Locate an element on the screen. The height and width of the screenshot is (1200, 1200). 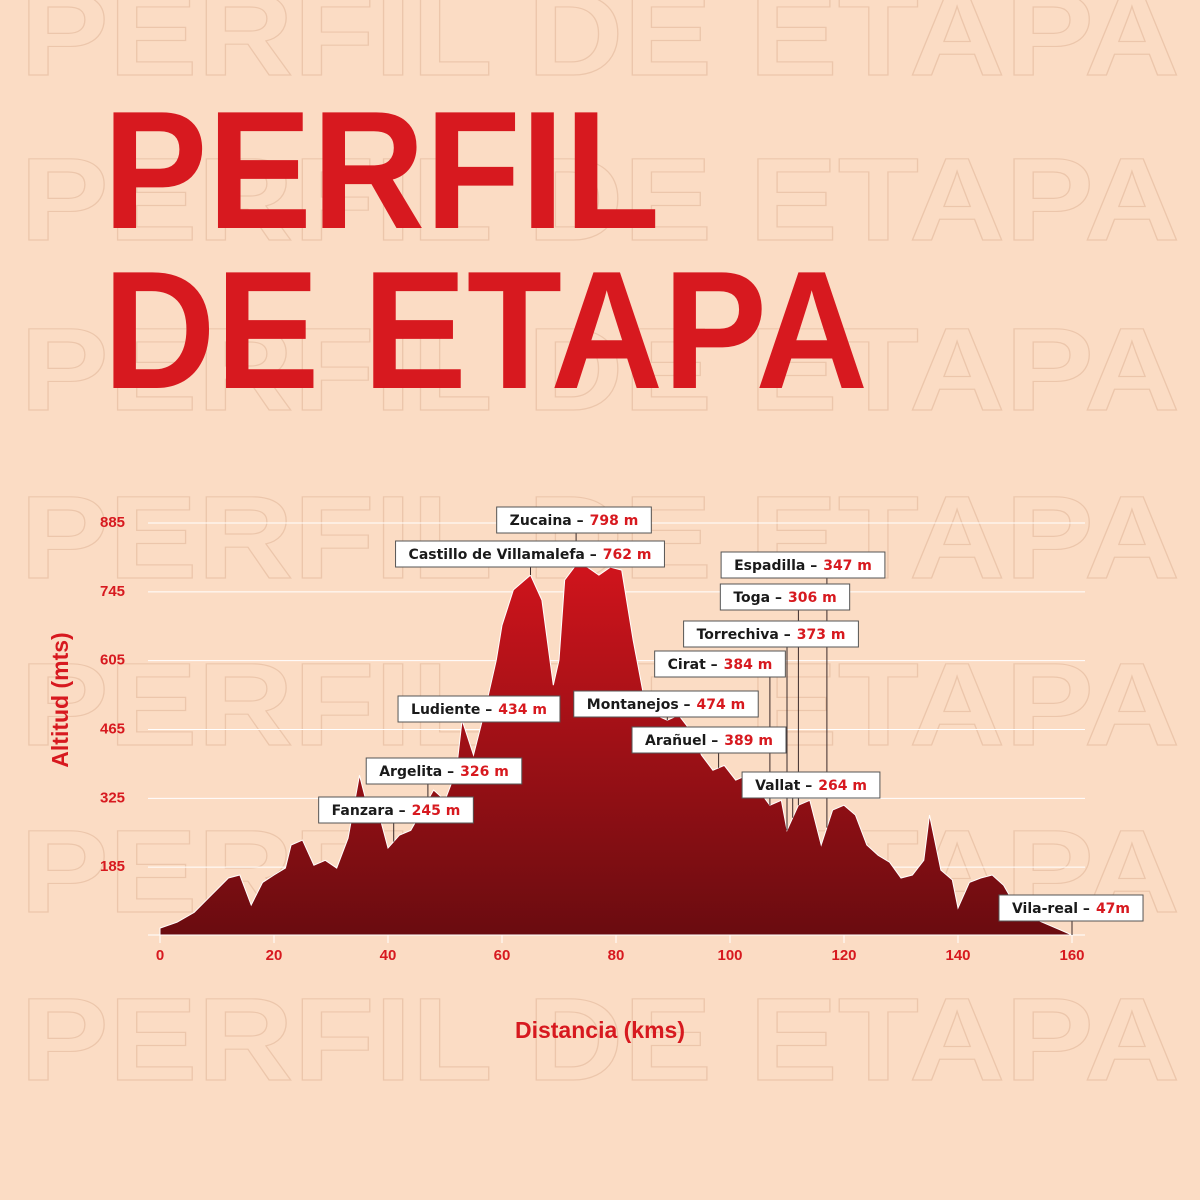
y-tick-label: 465 is located at coordinates (112, 728).